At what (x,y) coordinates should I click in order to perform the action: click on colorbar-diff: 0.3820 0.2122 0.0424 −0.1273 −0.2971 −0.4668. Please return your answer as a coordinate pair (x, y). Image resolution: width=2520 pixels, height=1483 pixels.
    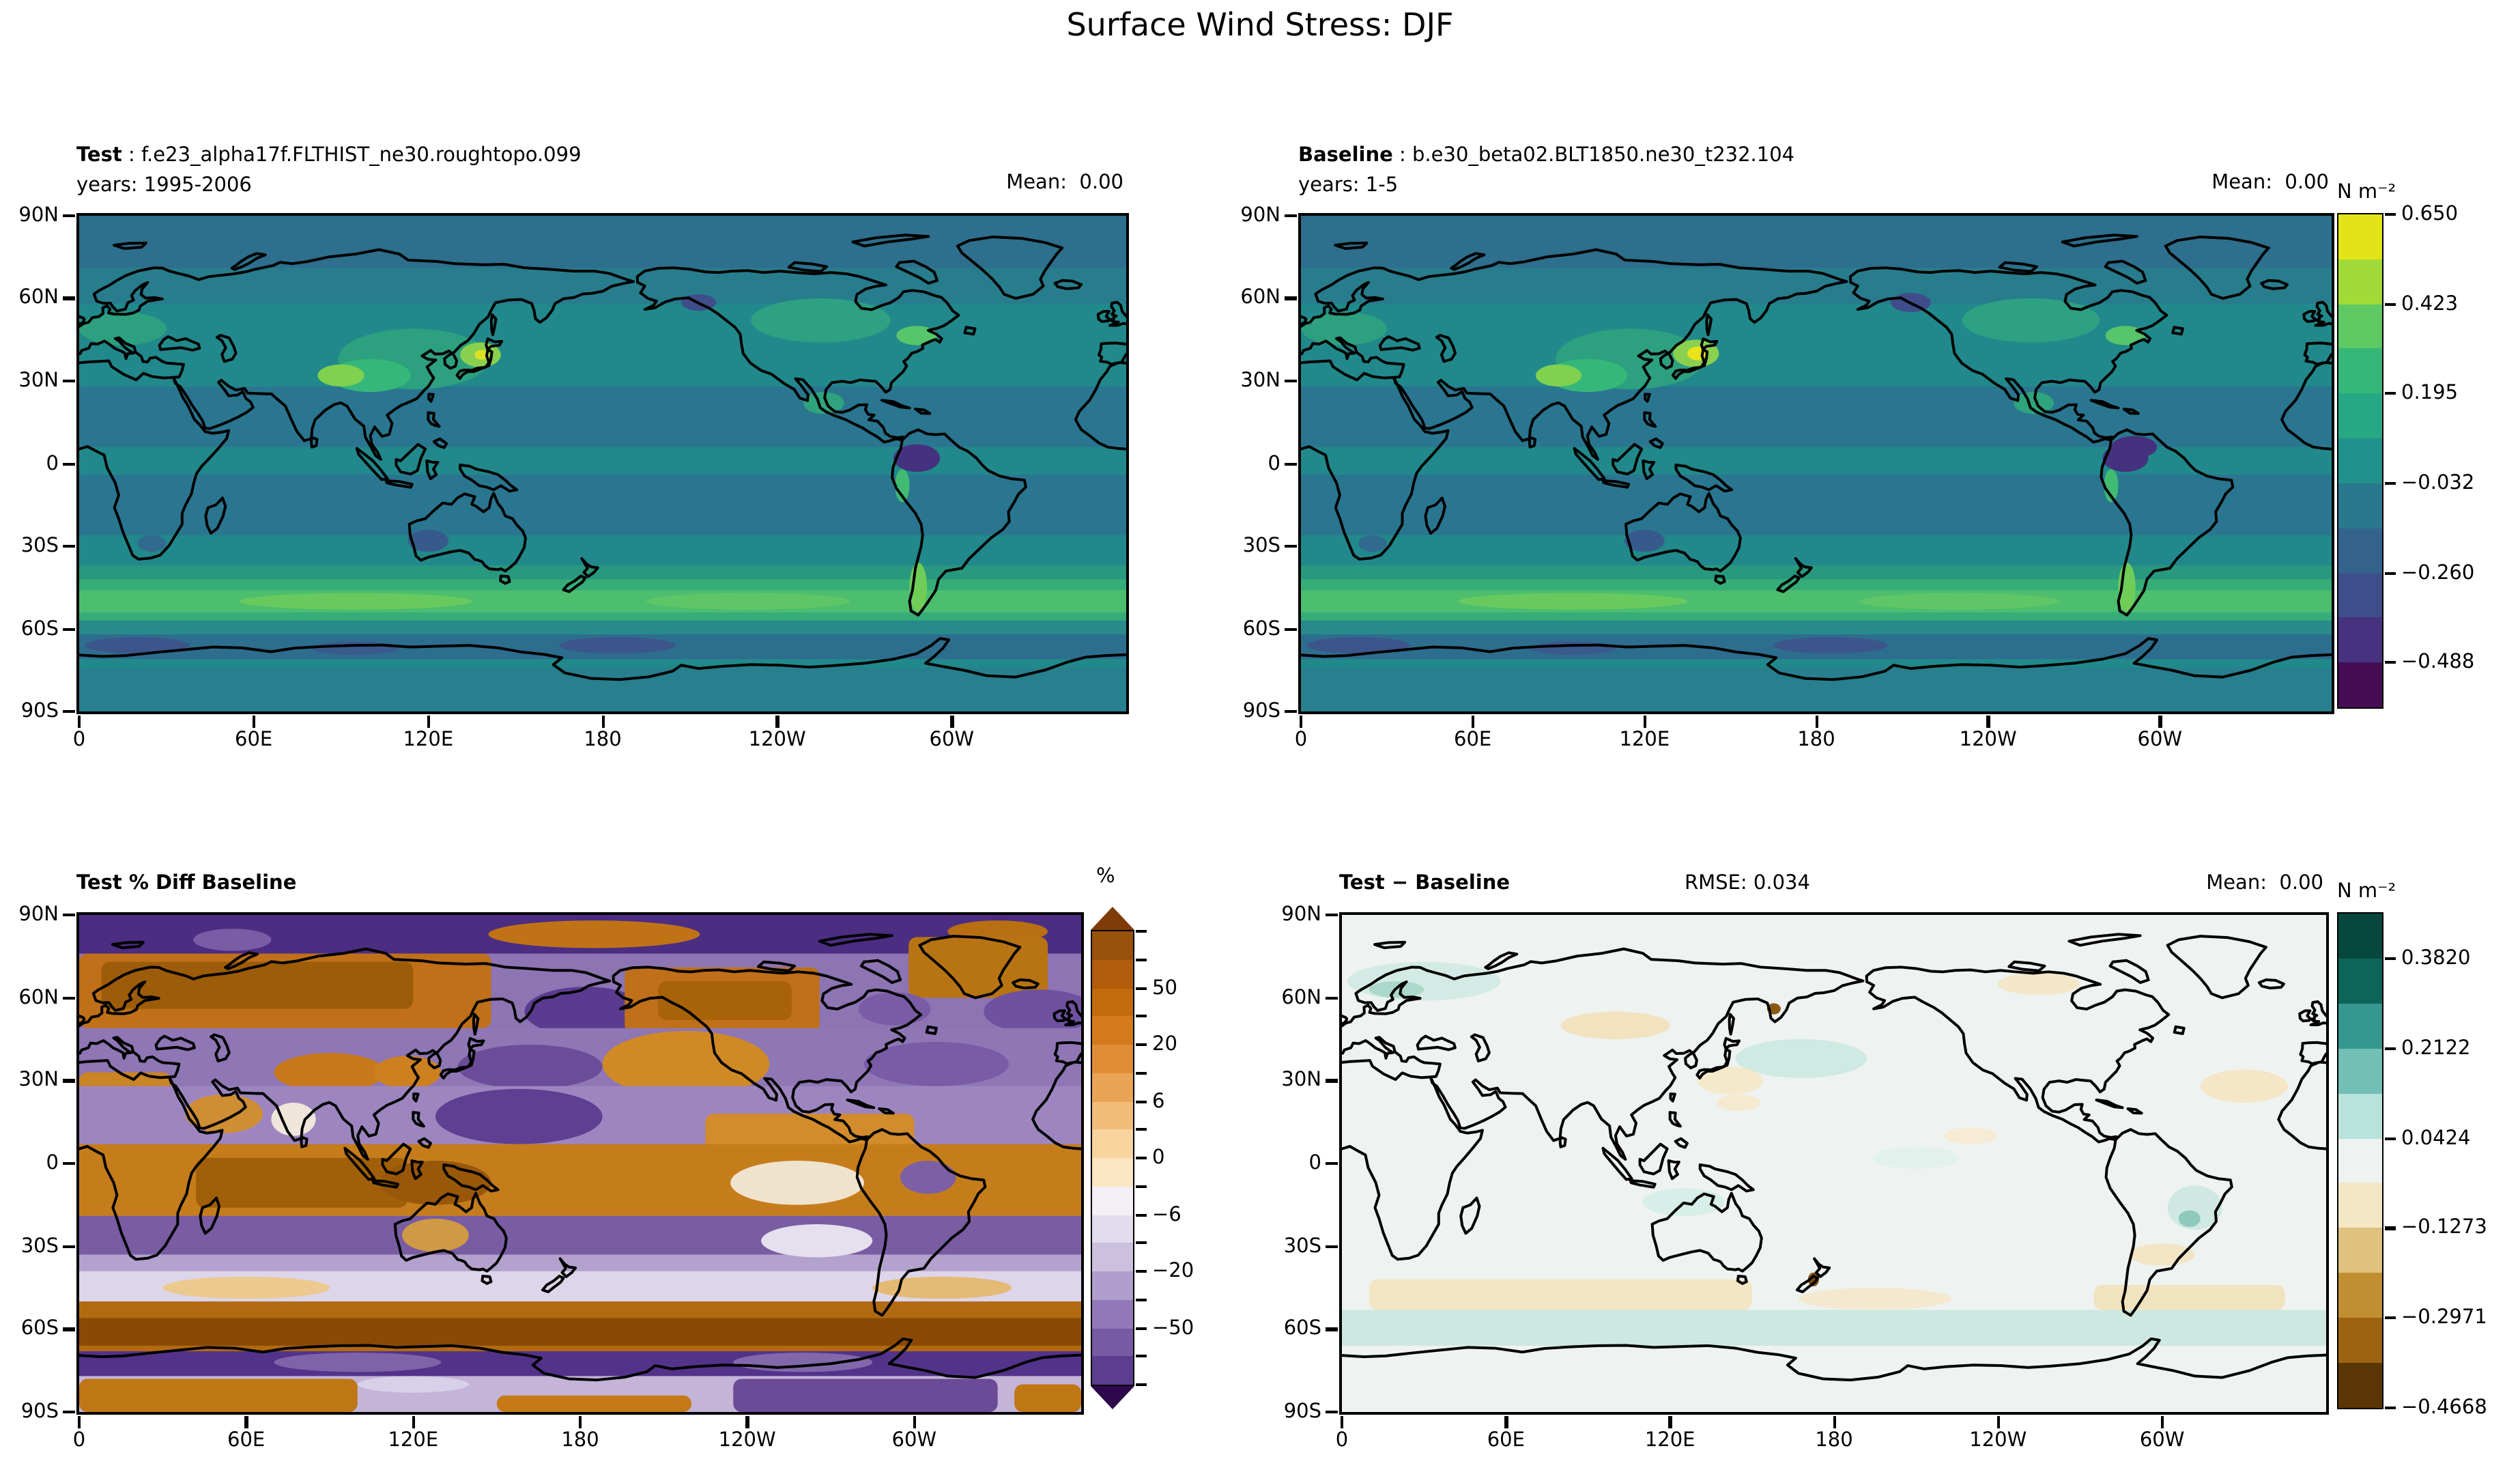
    Looking at the image, I should click on (2412, 1165).